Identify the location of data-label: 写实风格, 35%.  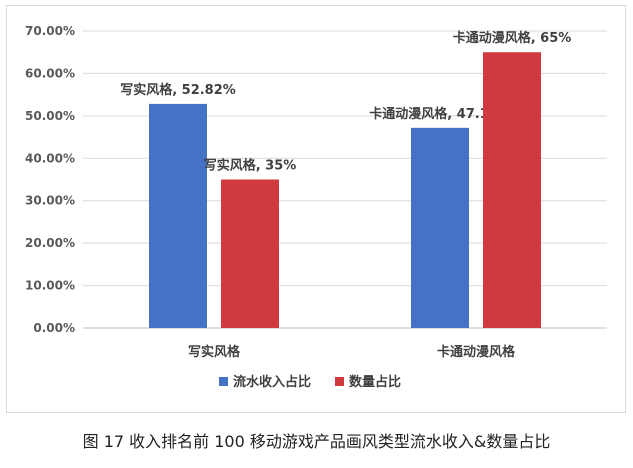
(250, 166).